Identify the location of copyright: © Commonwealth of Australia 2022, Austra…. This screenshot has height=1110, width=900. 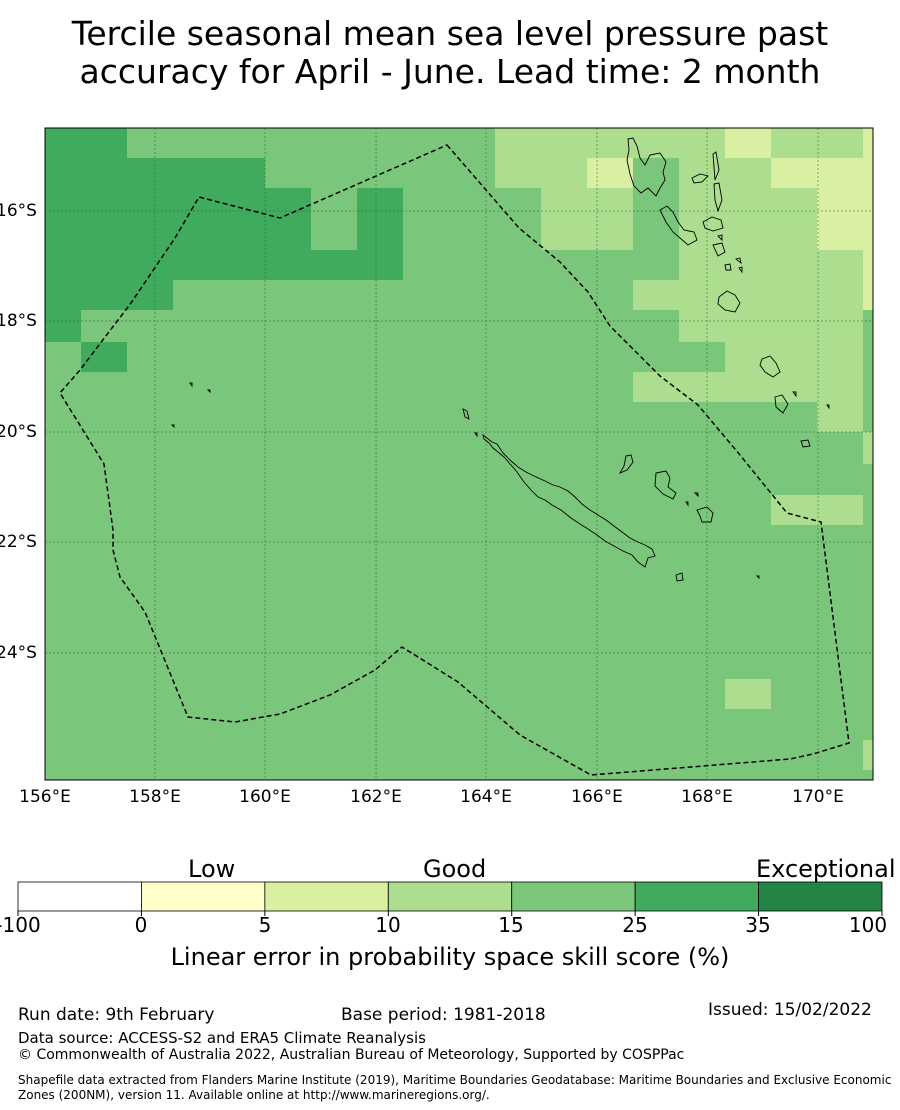
(351, 1055).